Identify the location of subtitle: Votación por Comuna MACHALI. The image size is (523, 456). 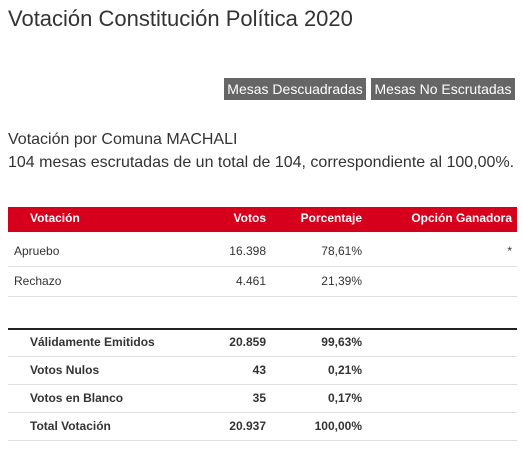
(123, 139).